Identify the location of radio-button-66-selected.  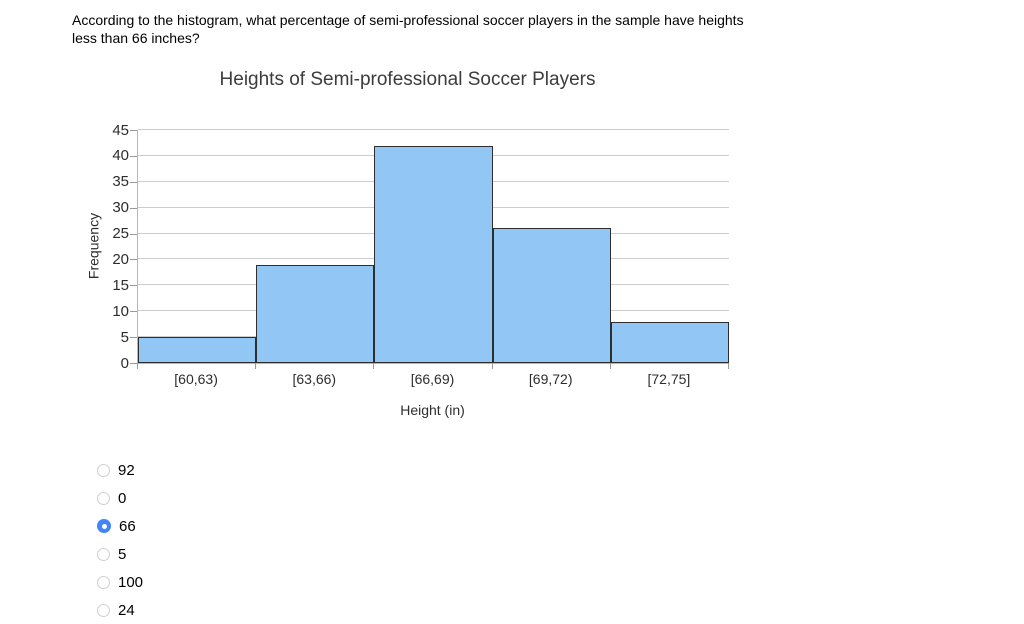
(104, 526).